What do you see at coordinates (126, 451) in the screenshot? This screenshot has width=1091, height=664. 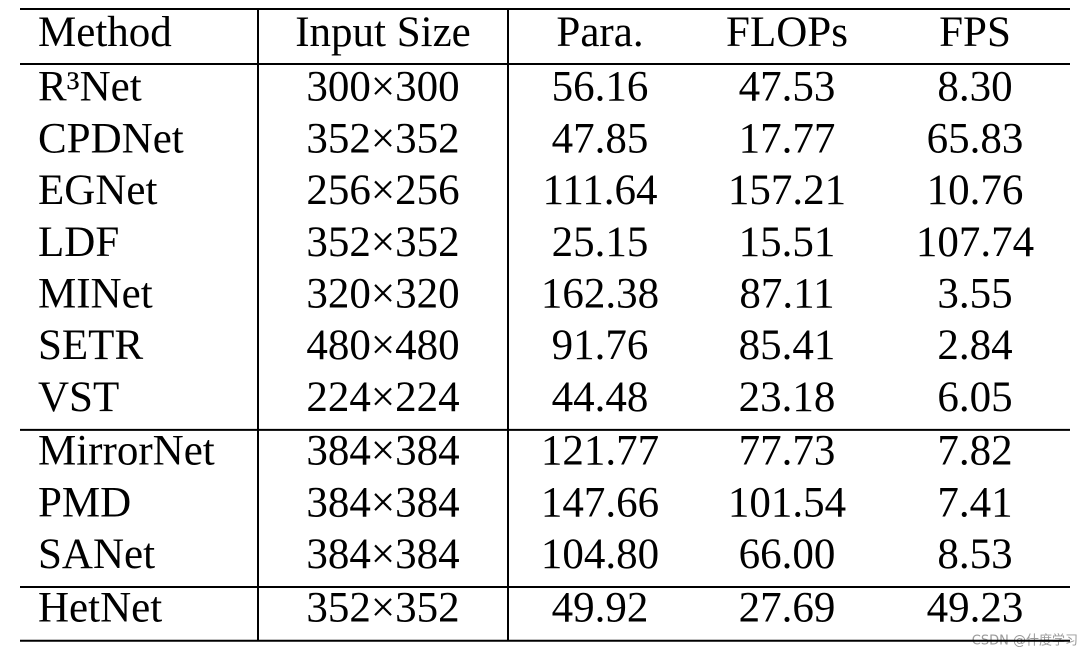 I see `method-cell: MirrorNet` at bounding box center [126, 451].